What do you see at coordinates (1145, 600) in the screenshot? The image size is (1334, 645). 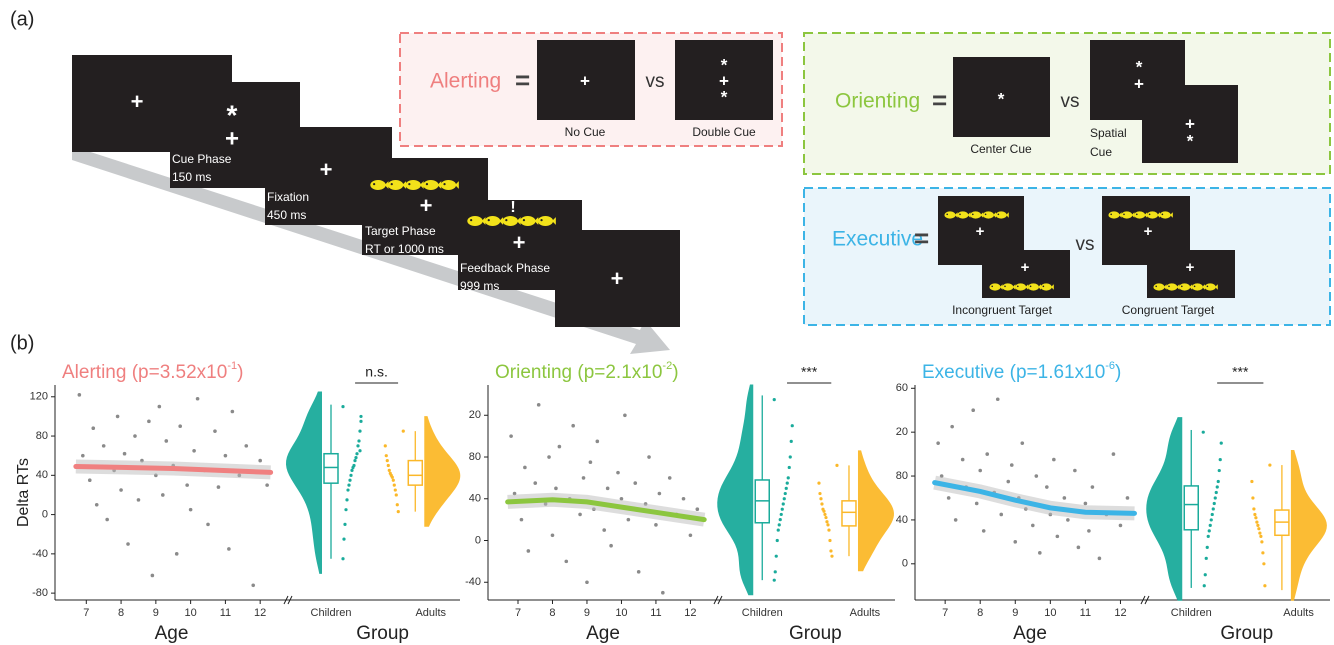 I see `axis-break` at bounding box center [1145, 600].